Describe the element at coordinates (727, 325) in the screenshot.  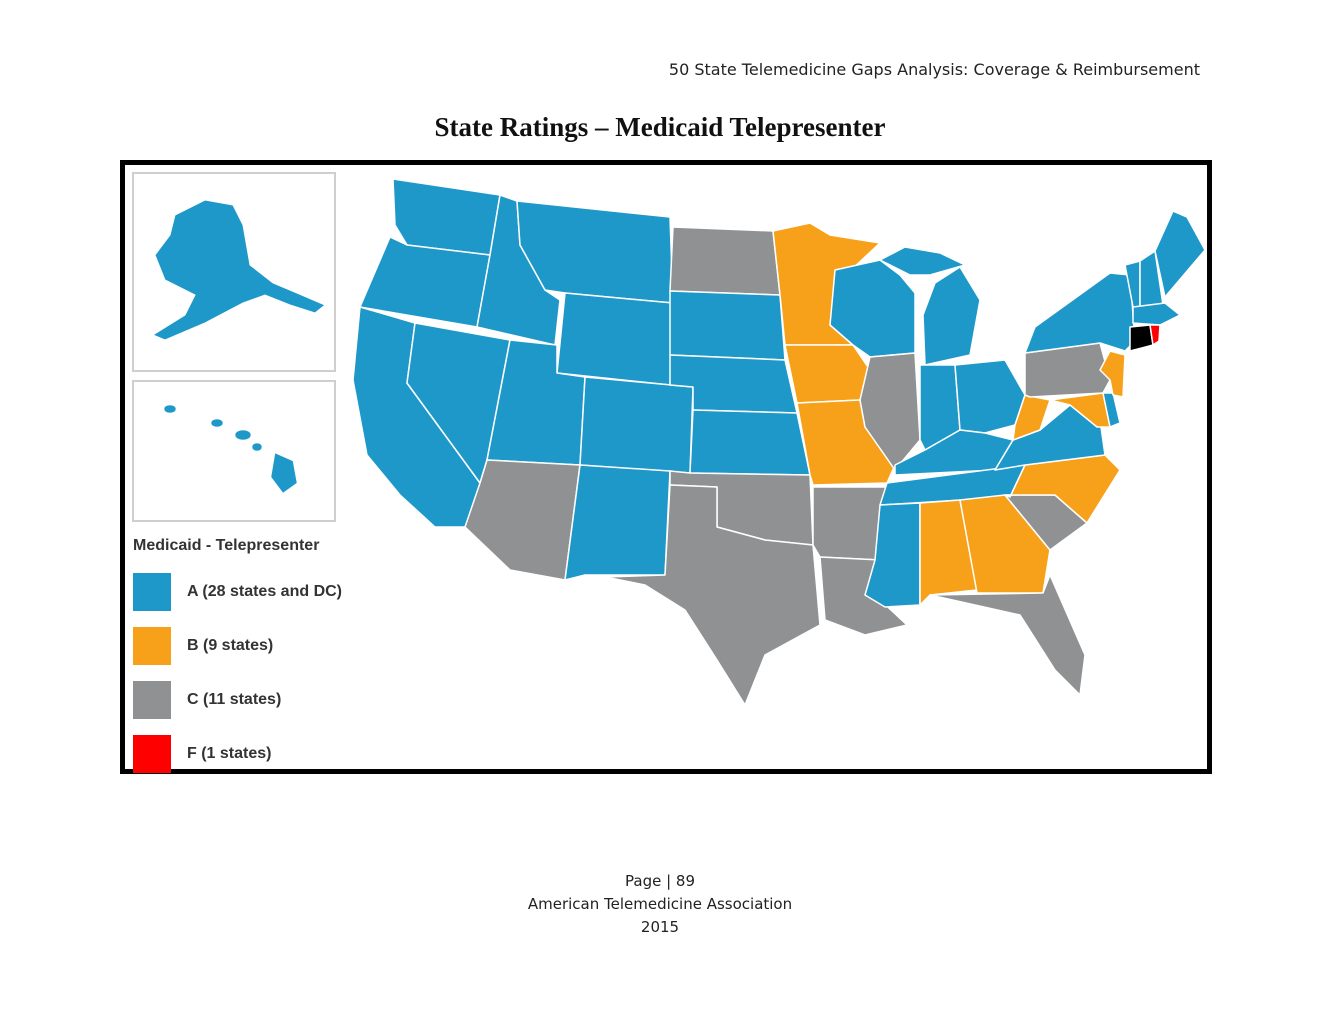
I see `state-SD` at that location.